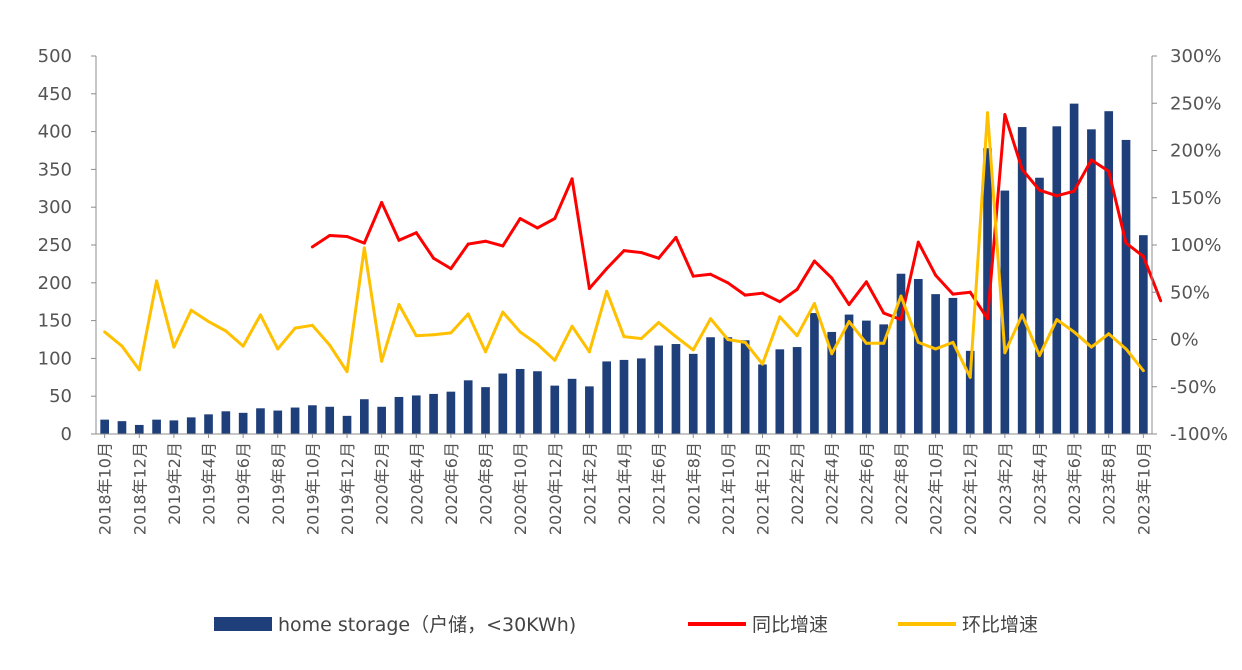 The width and height of the screenshot is (1242, 670). What do you see at coordinates (659, 483) in the screenshot?
I see `x-tick-label: 2021年6月` at bounding box center [659, 483].